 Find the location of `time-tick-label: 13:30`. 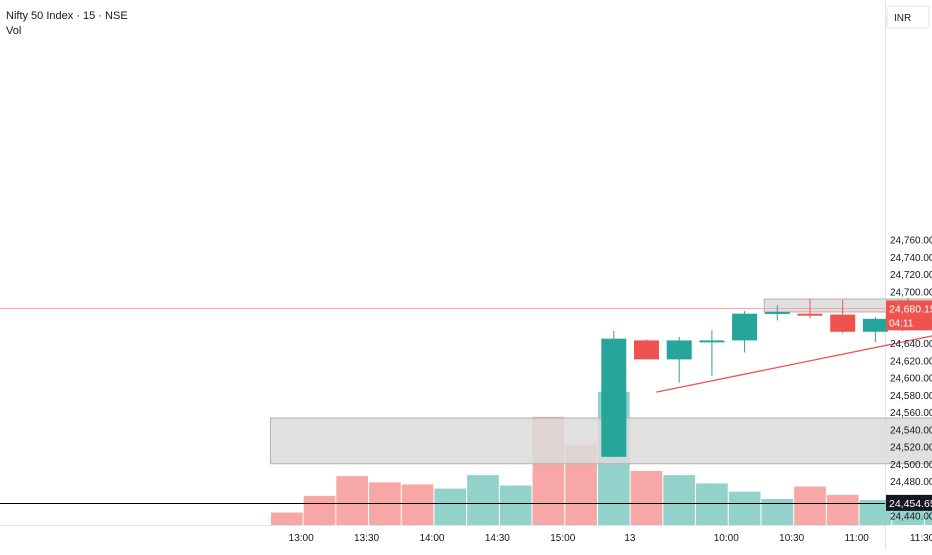

time-tick-label: 13:30 is located at coordinates (366, 538).